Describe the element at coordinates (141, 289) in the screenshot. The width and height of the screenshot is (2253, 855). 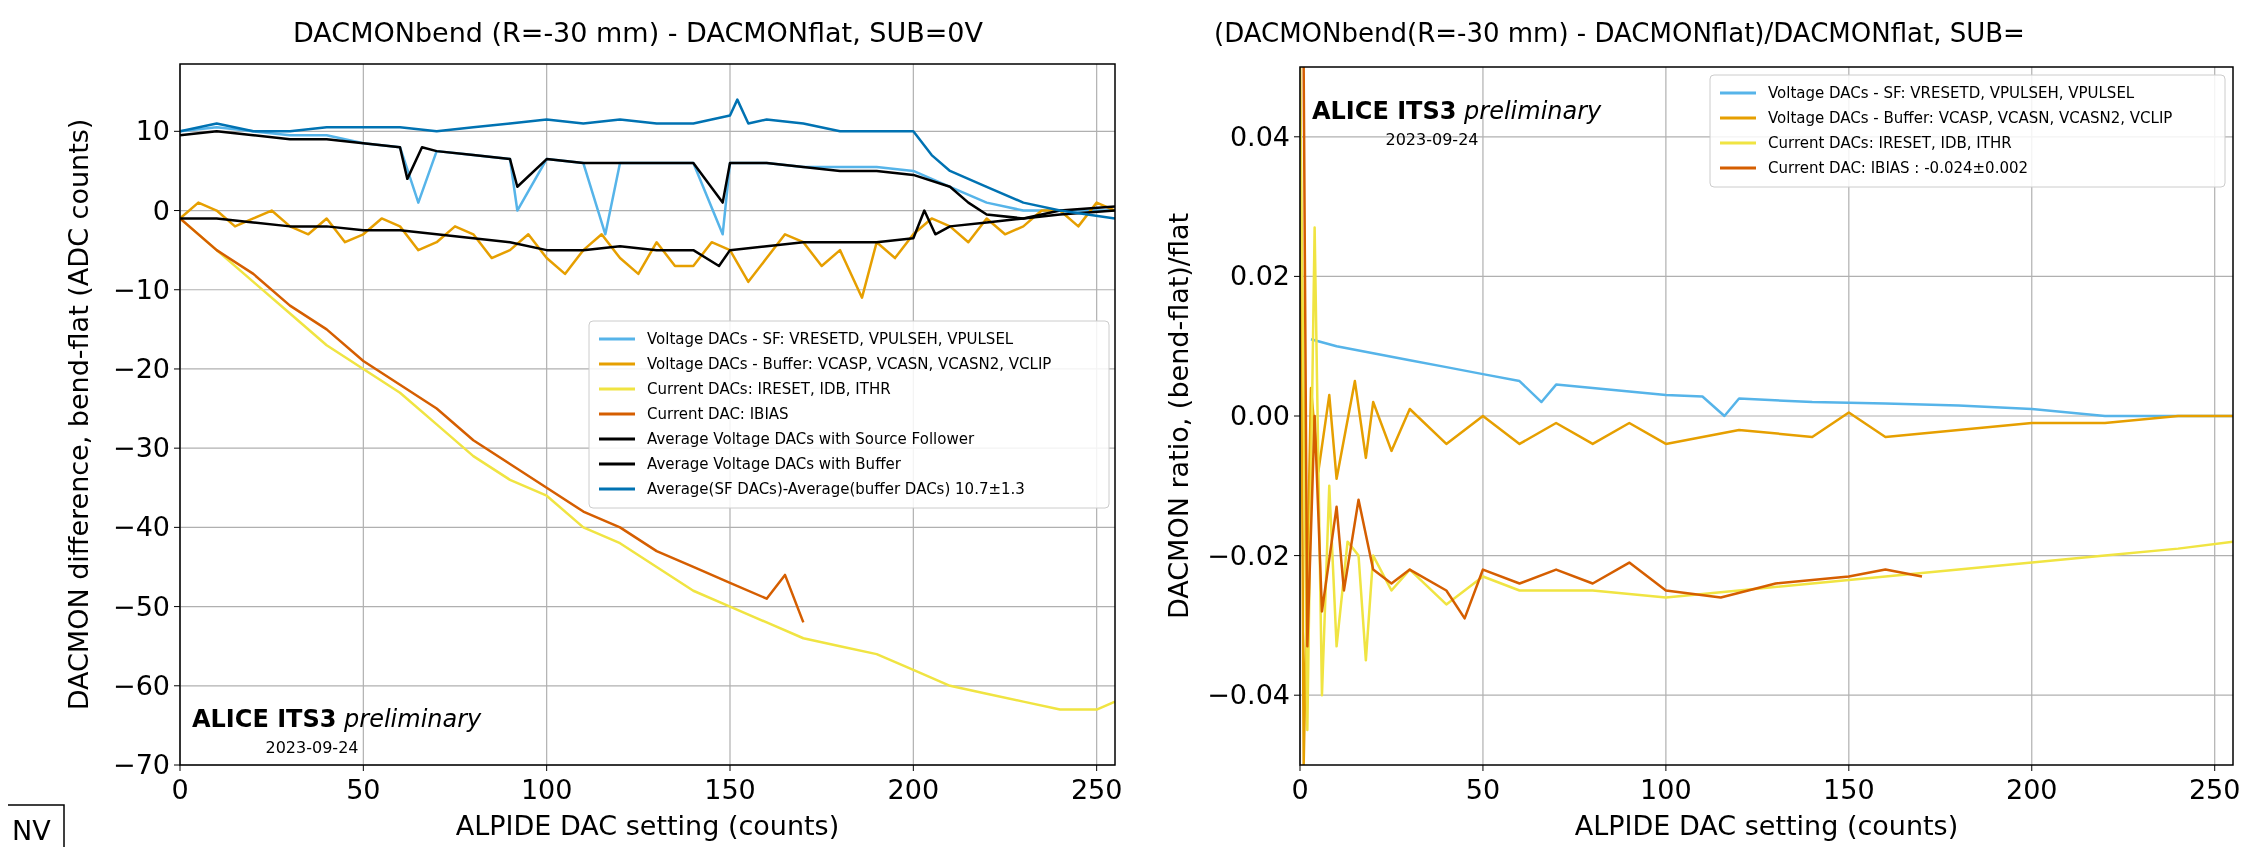
I see `y-tick-label: −10` at that location.